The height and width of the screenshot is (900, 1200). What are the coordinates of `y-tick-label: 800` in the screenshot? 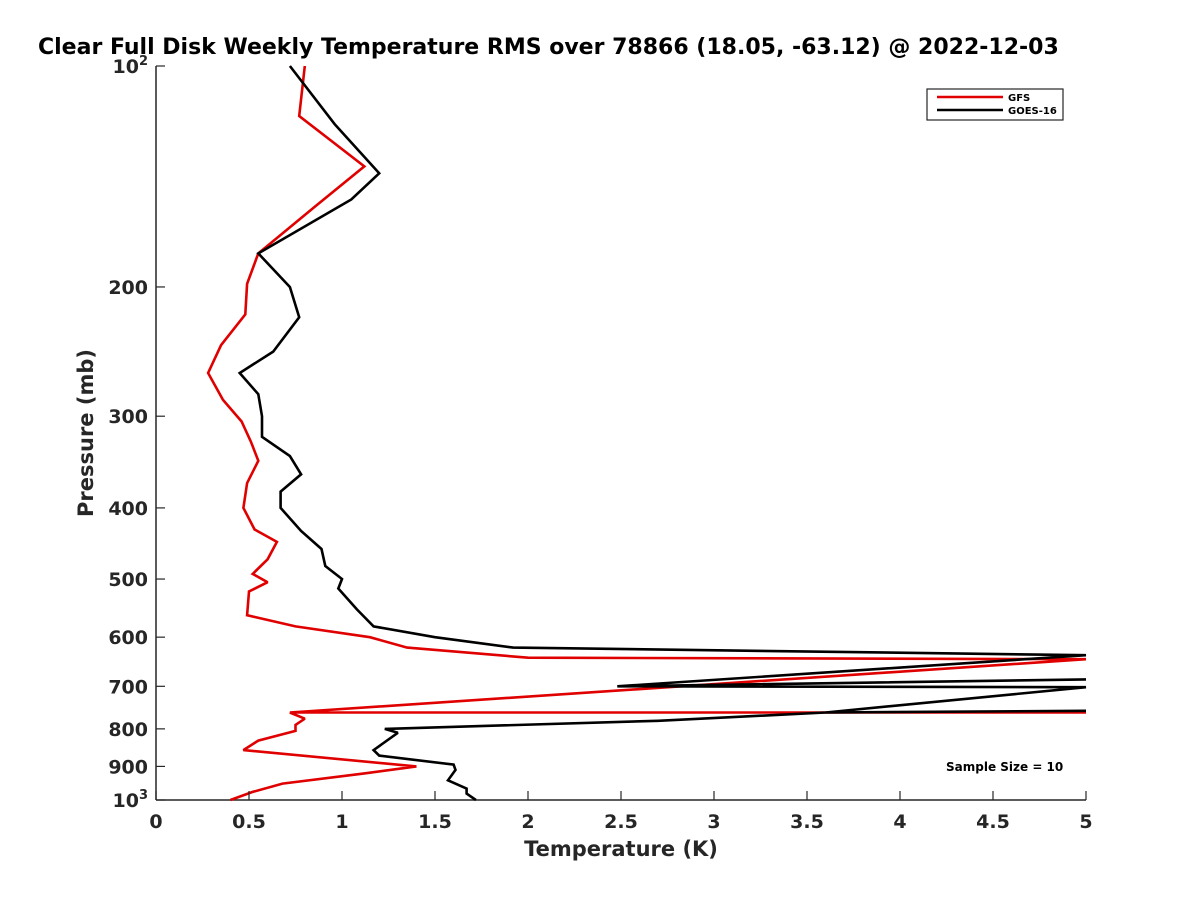 It's located at (128, 730).